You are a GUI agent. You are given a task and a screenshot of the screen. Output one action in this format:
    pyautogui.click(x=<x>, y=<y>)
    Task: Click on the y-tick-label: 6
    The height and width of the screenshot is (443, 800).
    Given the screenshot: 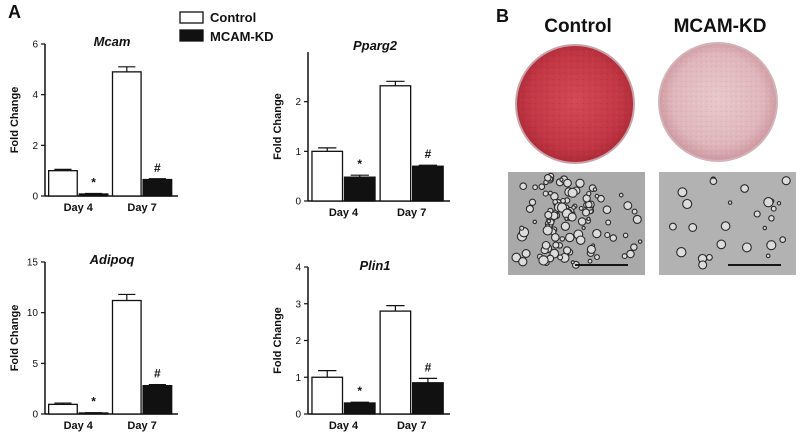 What is the action you would take?
    pyautogui.click(x=35, y=45)
    